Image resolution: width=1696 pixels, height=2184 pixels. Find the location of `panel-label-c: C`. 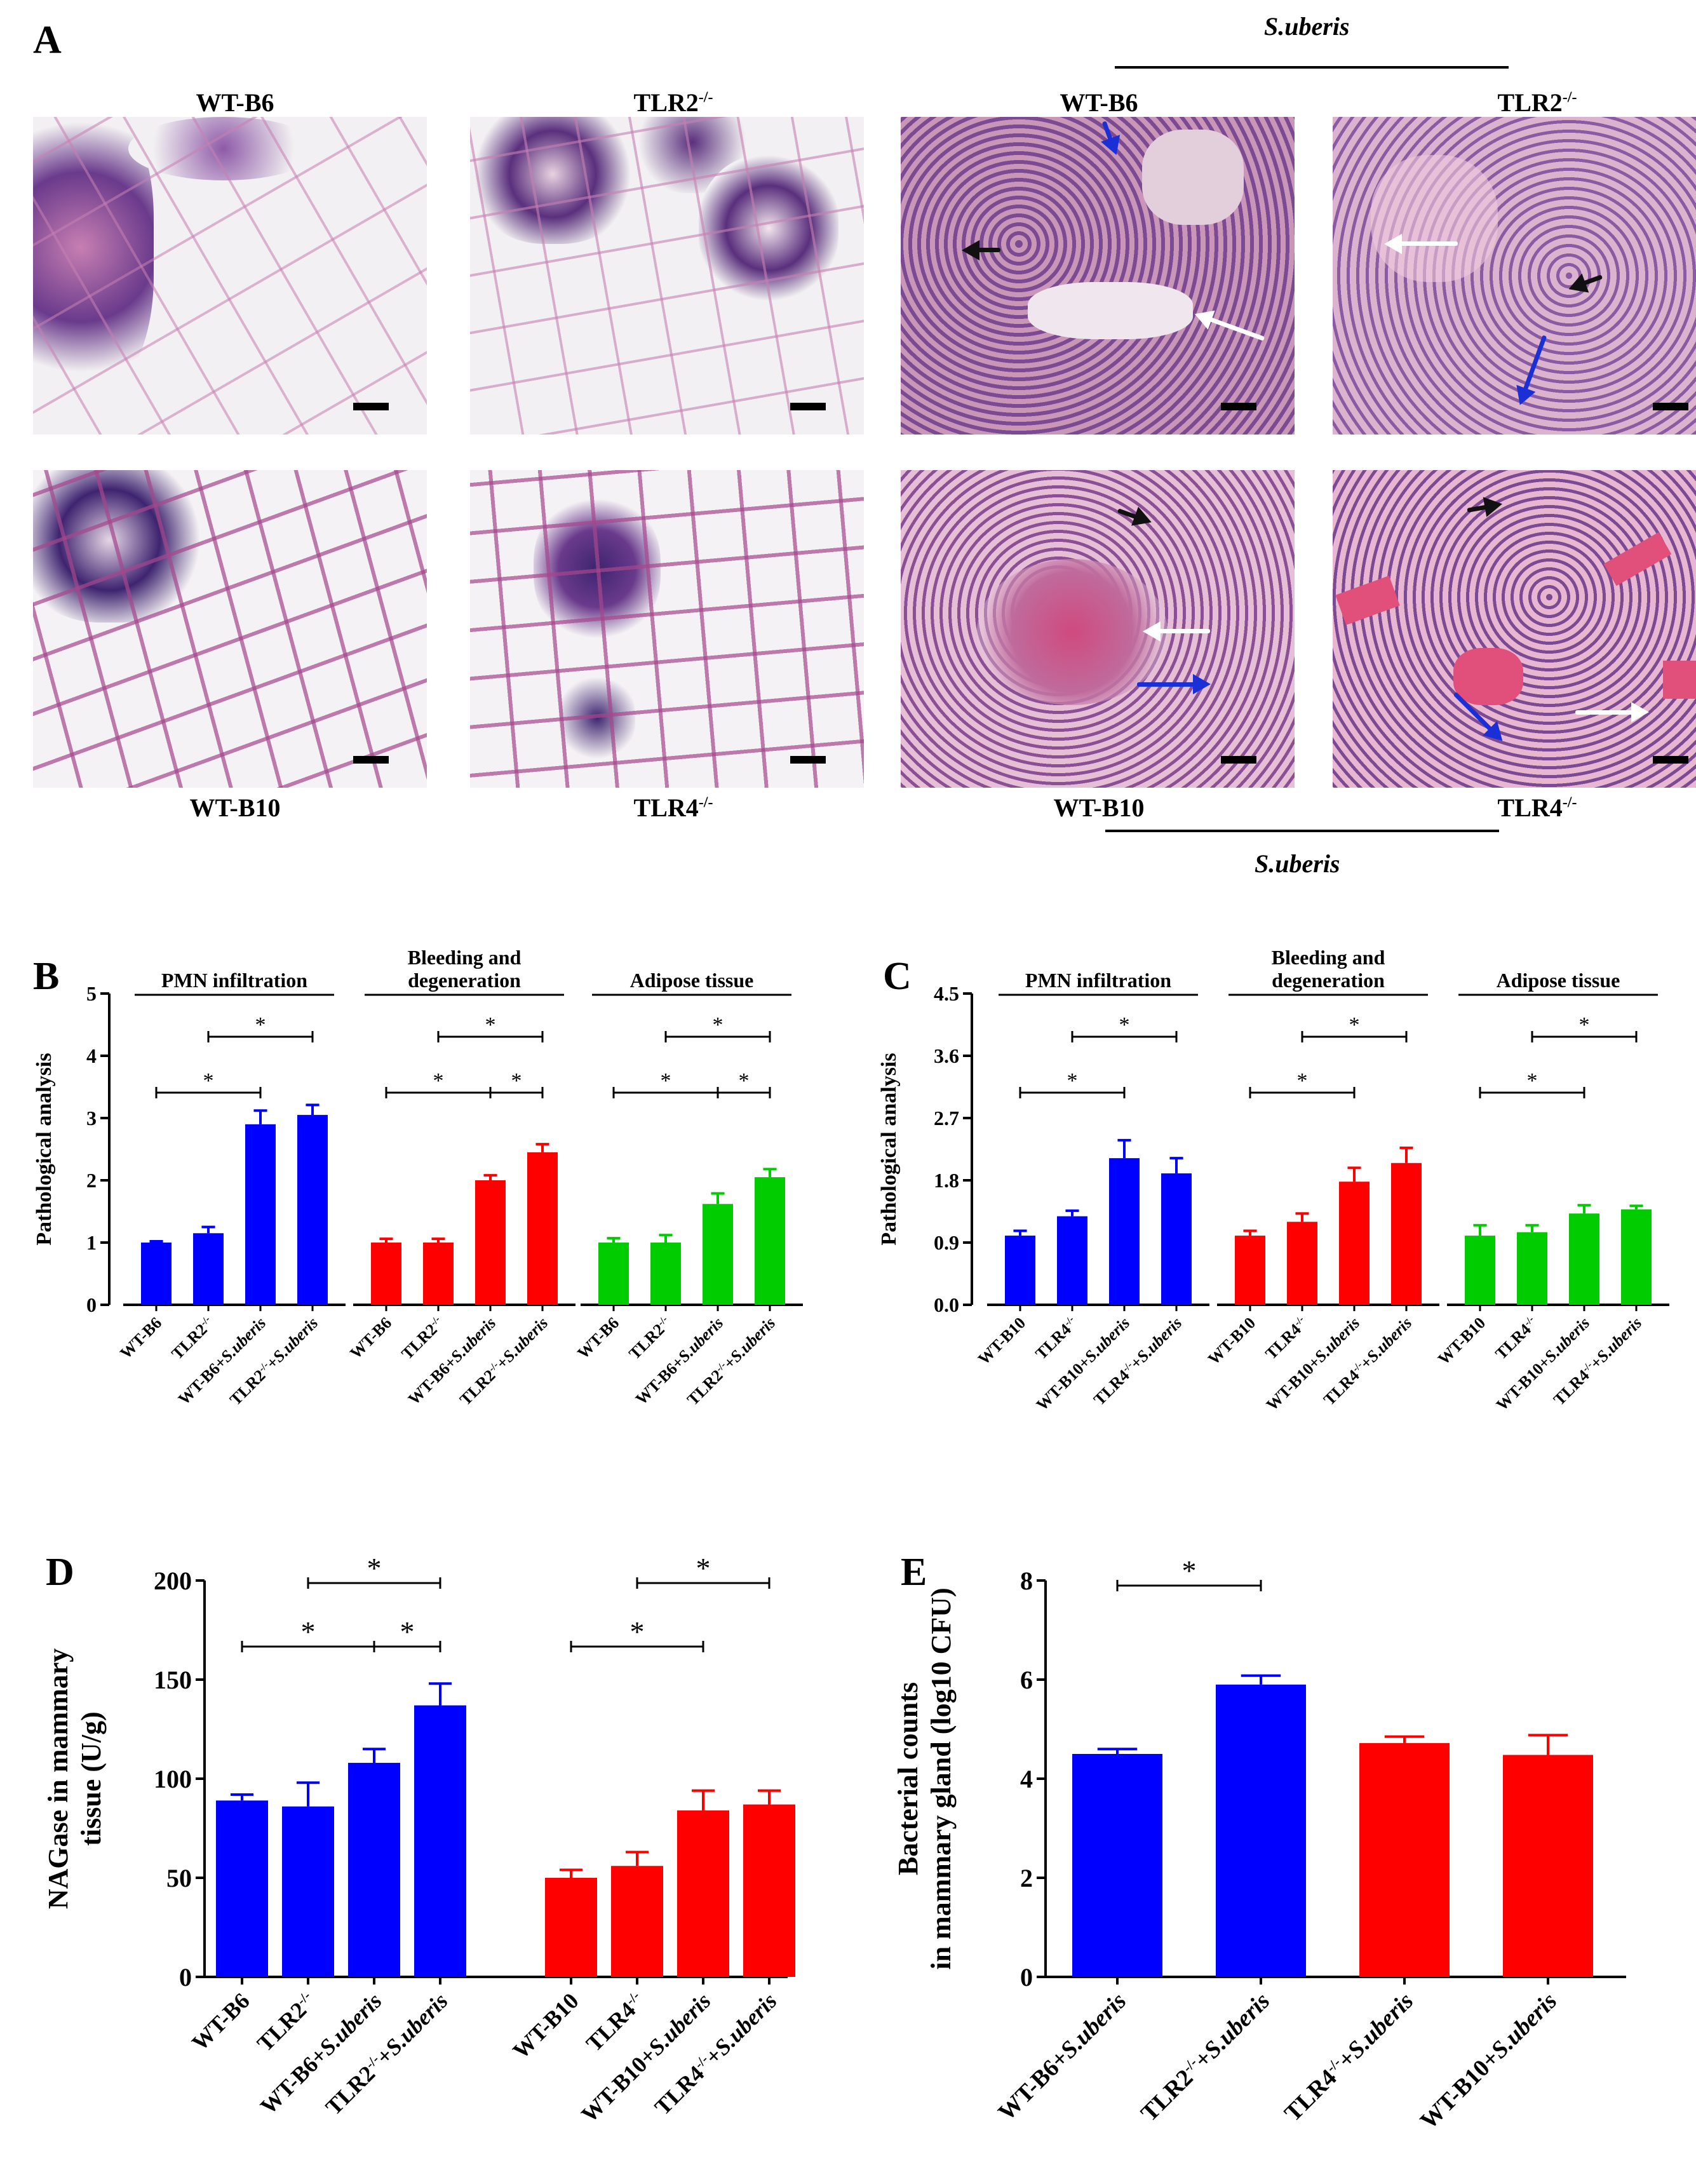

panel-label-c: C is located at coordinates (897, 977).